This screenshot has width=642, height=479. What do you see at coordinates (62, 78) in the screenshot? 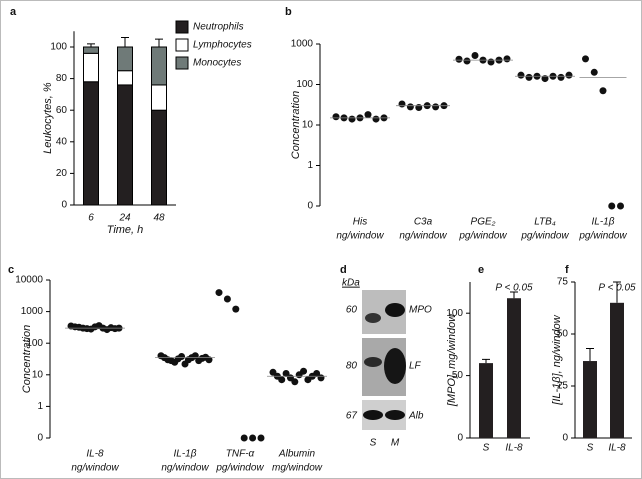
I see `y-tick-label: 80` at bounding box center [62, 78].